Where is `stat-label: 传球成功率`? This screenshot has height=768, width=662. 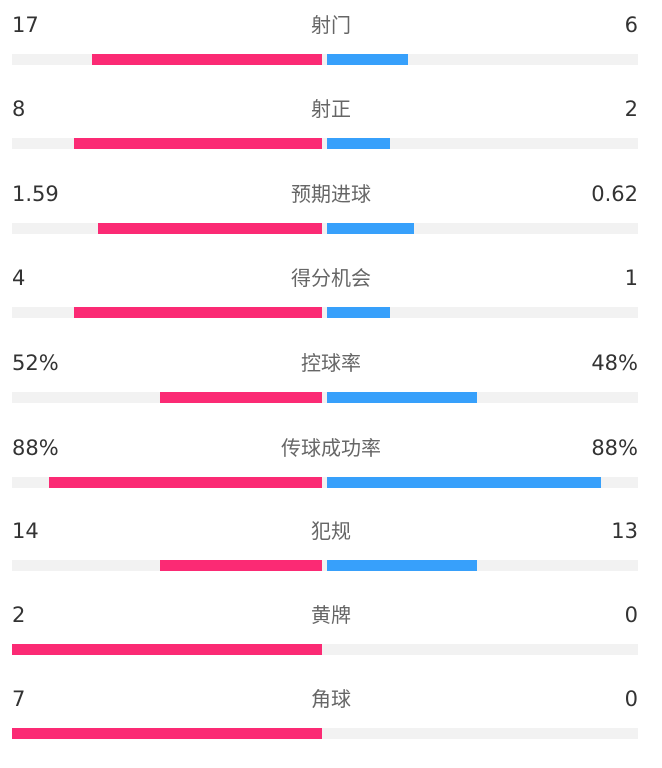 stat-label: 传球成功率 is located at coordinates (331, 448).